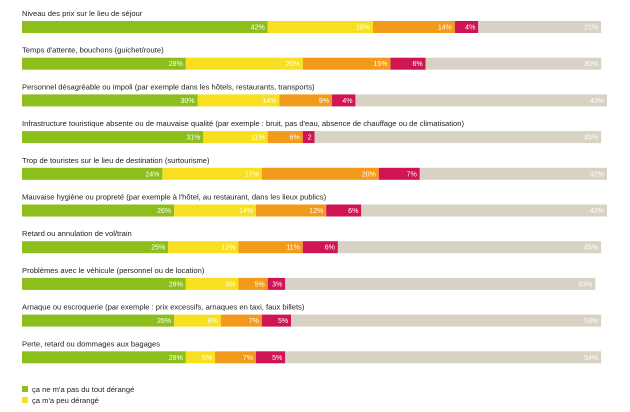 This screenshot has width=630, height=412. What do you see at coordinates (213, 321) in the screenshot?
I see `value-label: 8%` at bounding box center [213, 321].